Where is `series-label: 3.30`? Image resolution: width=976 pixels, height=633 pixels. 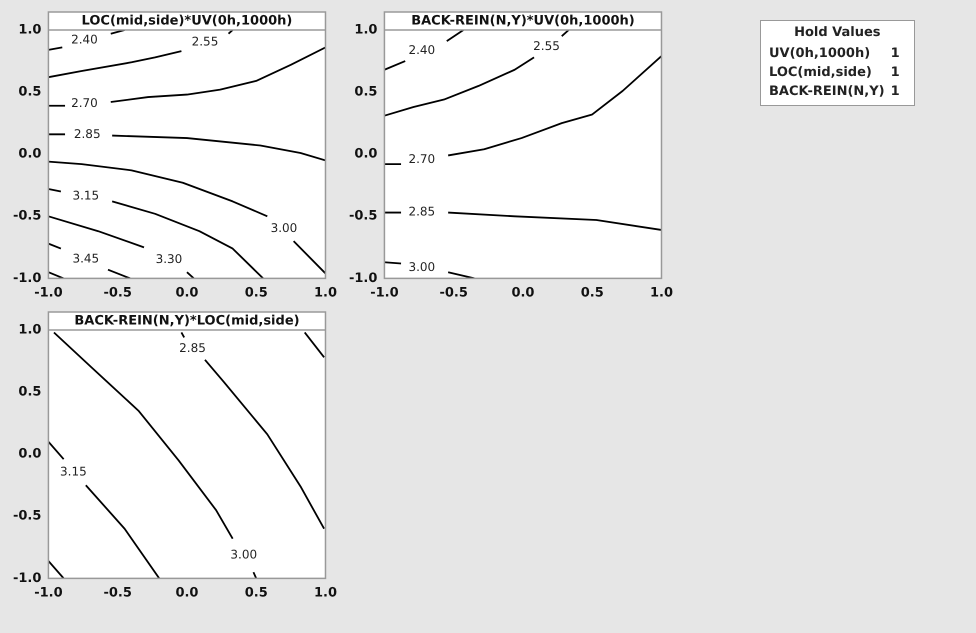
series-label: 3.30 is located at coordinates (169, 259).